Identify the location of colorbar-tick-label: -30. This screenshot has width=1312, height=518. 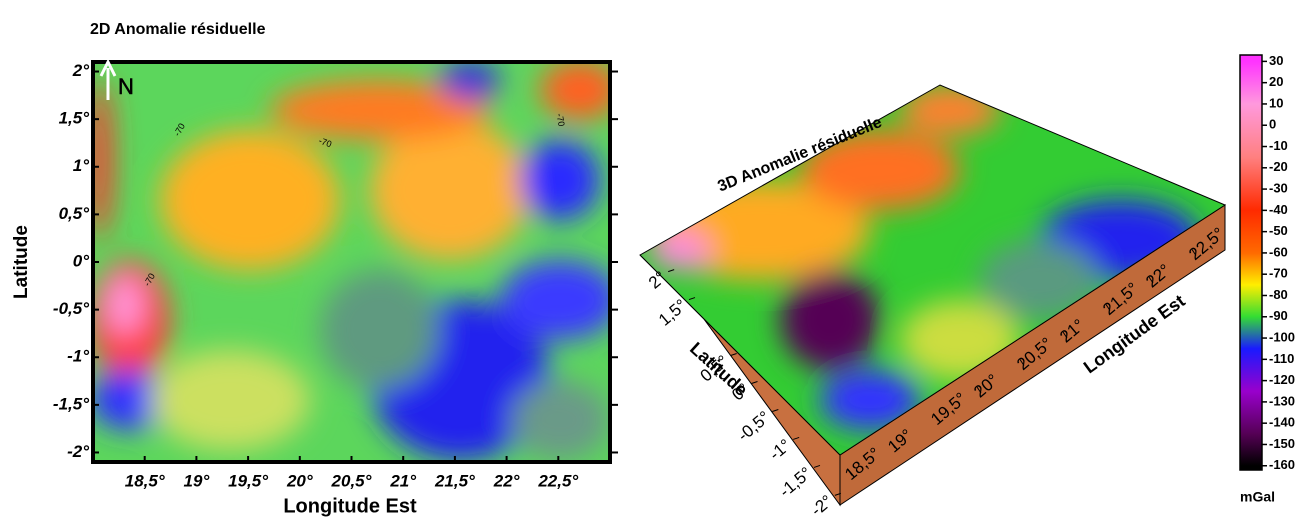
(1278, 188).